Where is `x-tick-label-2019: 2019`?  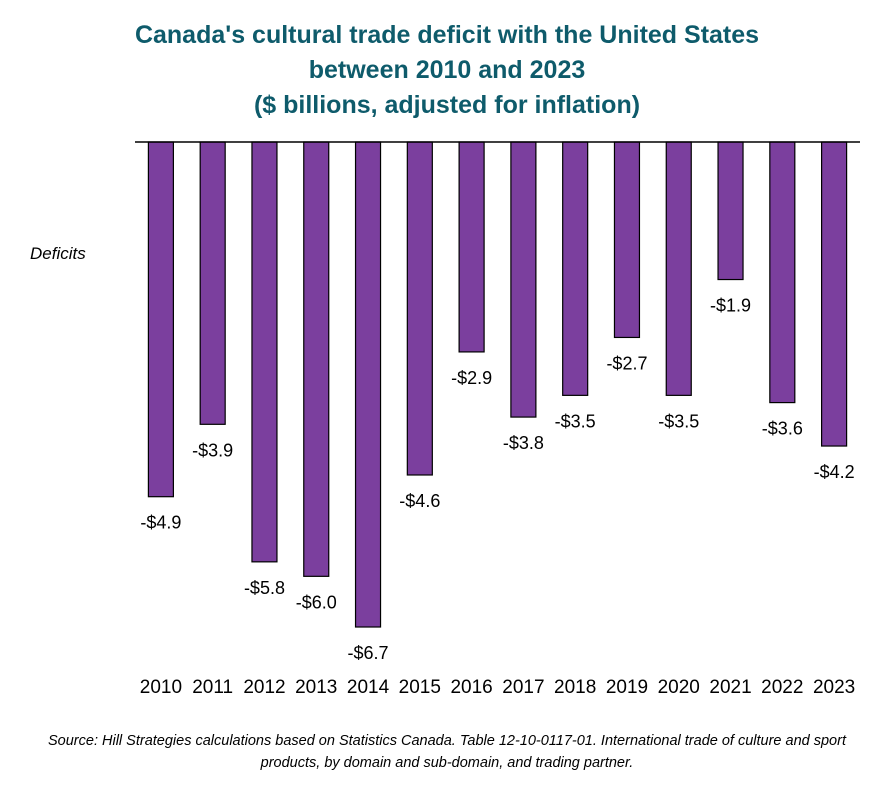
x-tick-label-2019: 2019 is located at coordinates (627, 687).